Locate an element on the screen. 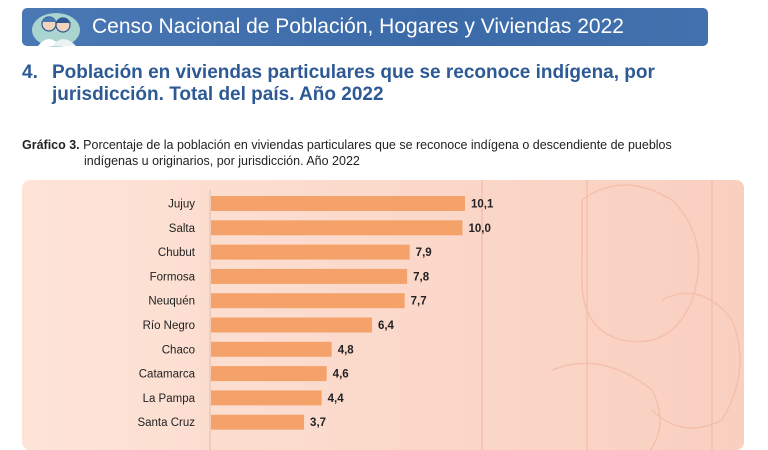 The image size is (768, 450). category-label: Santa Cruz is located at coordinates (166, 423).